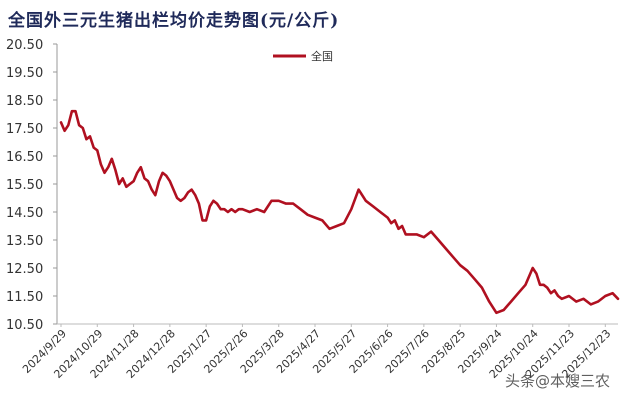 This screenshot has height=400, width=640. Describe the element at coordinates (24, 213) in the screenshot. I see `y-tick-label: 14.50` at that location.